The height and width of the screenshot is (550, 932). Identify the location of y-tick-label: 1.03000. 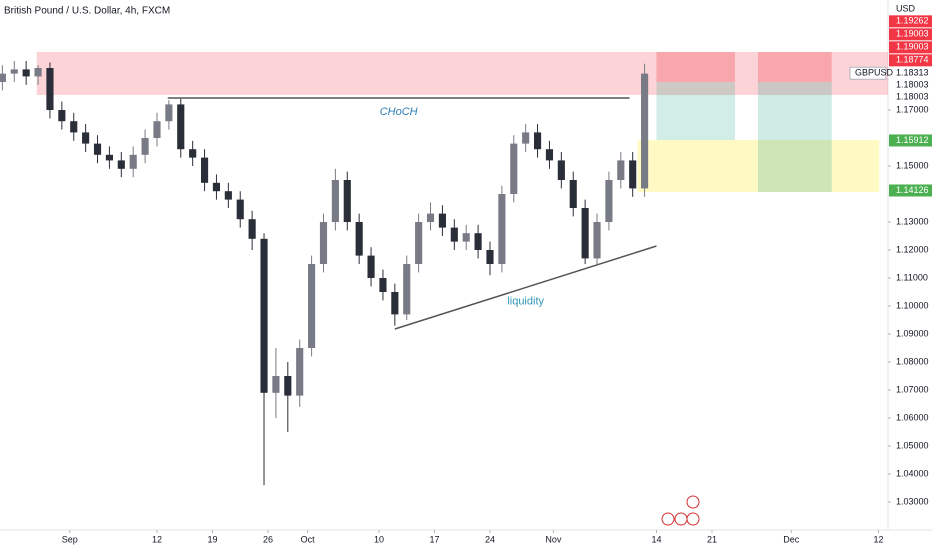
(912, 501).